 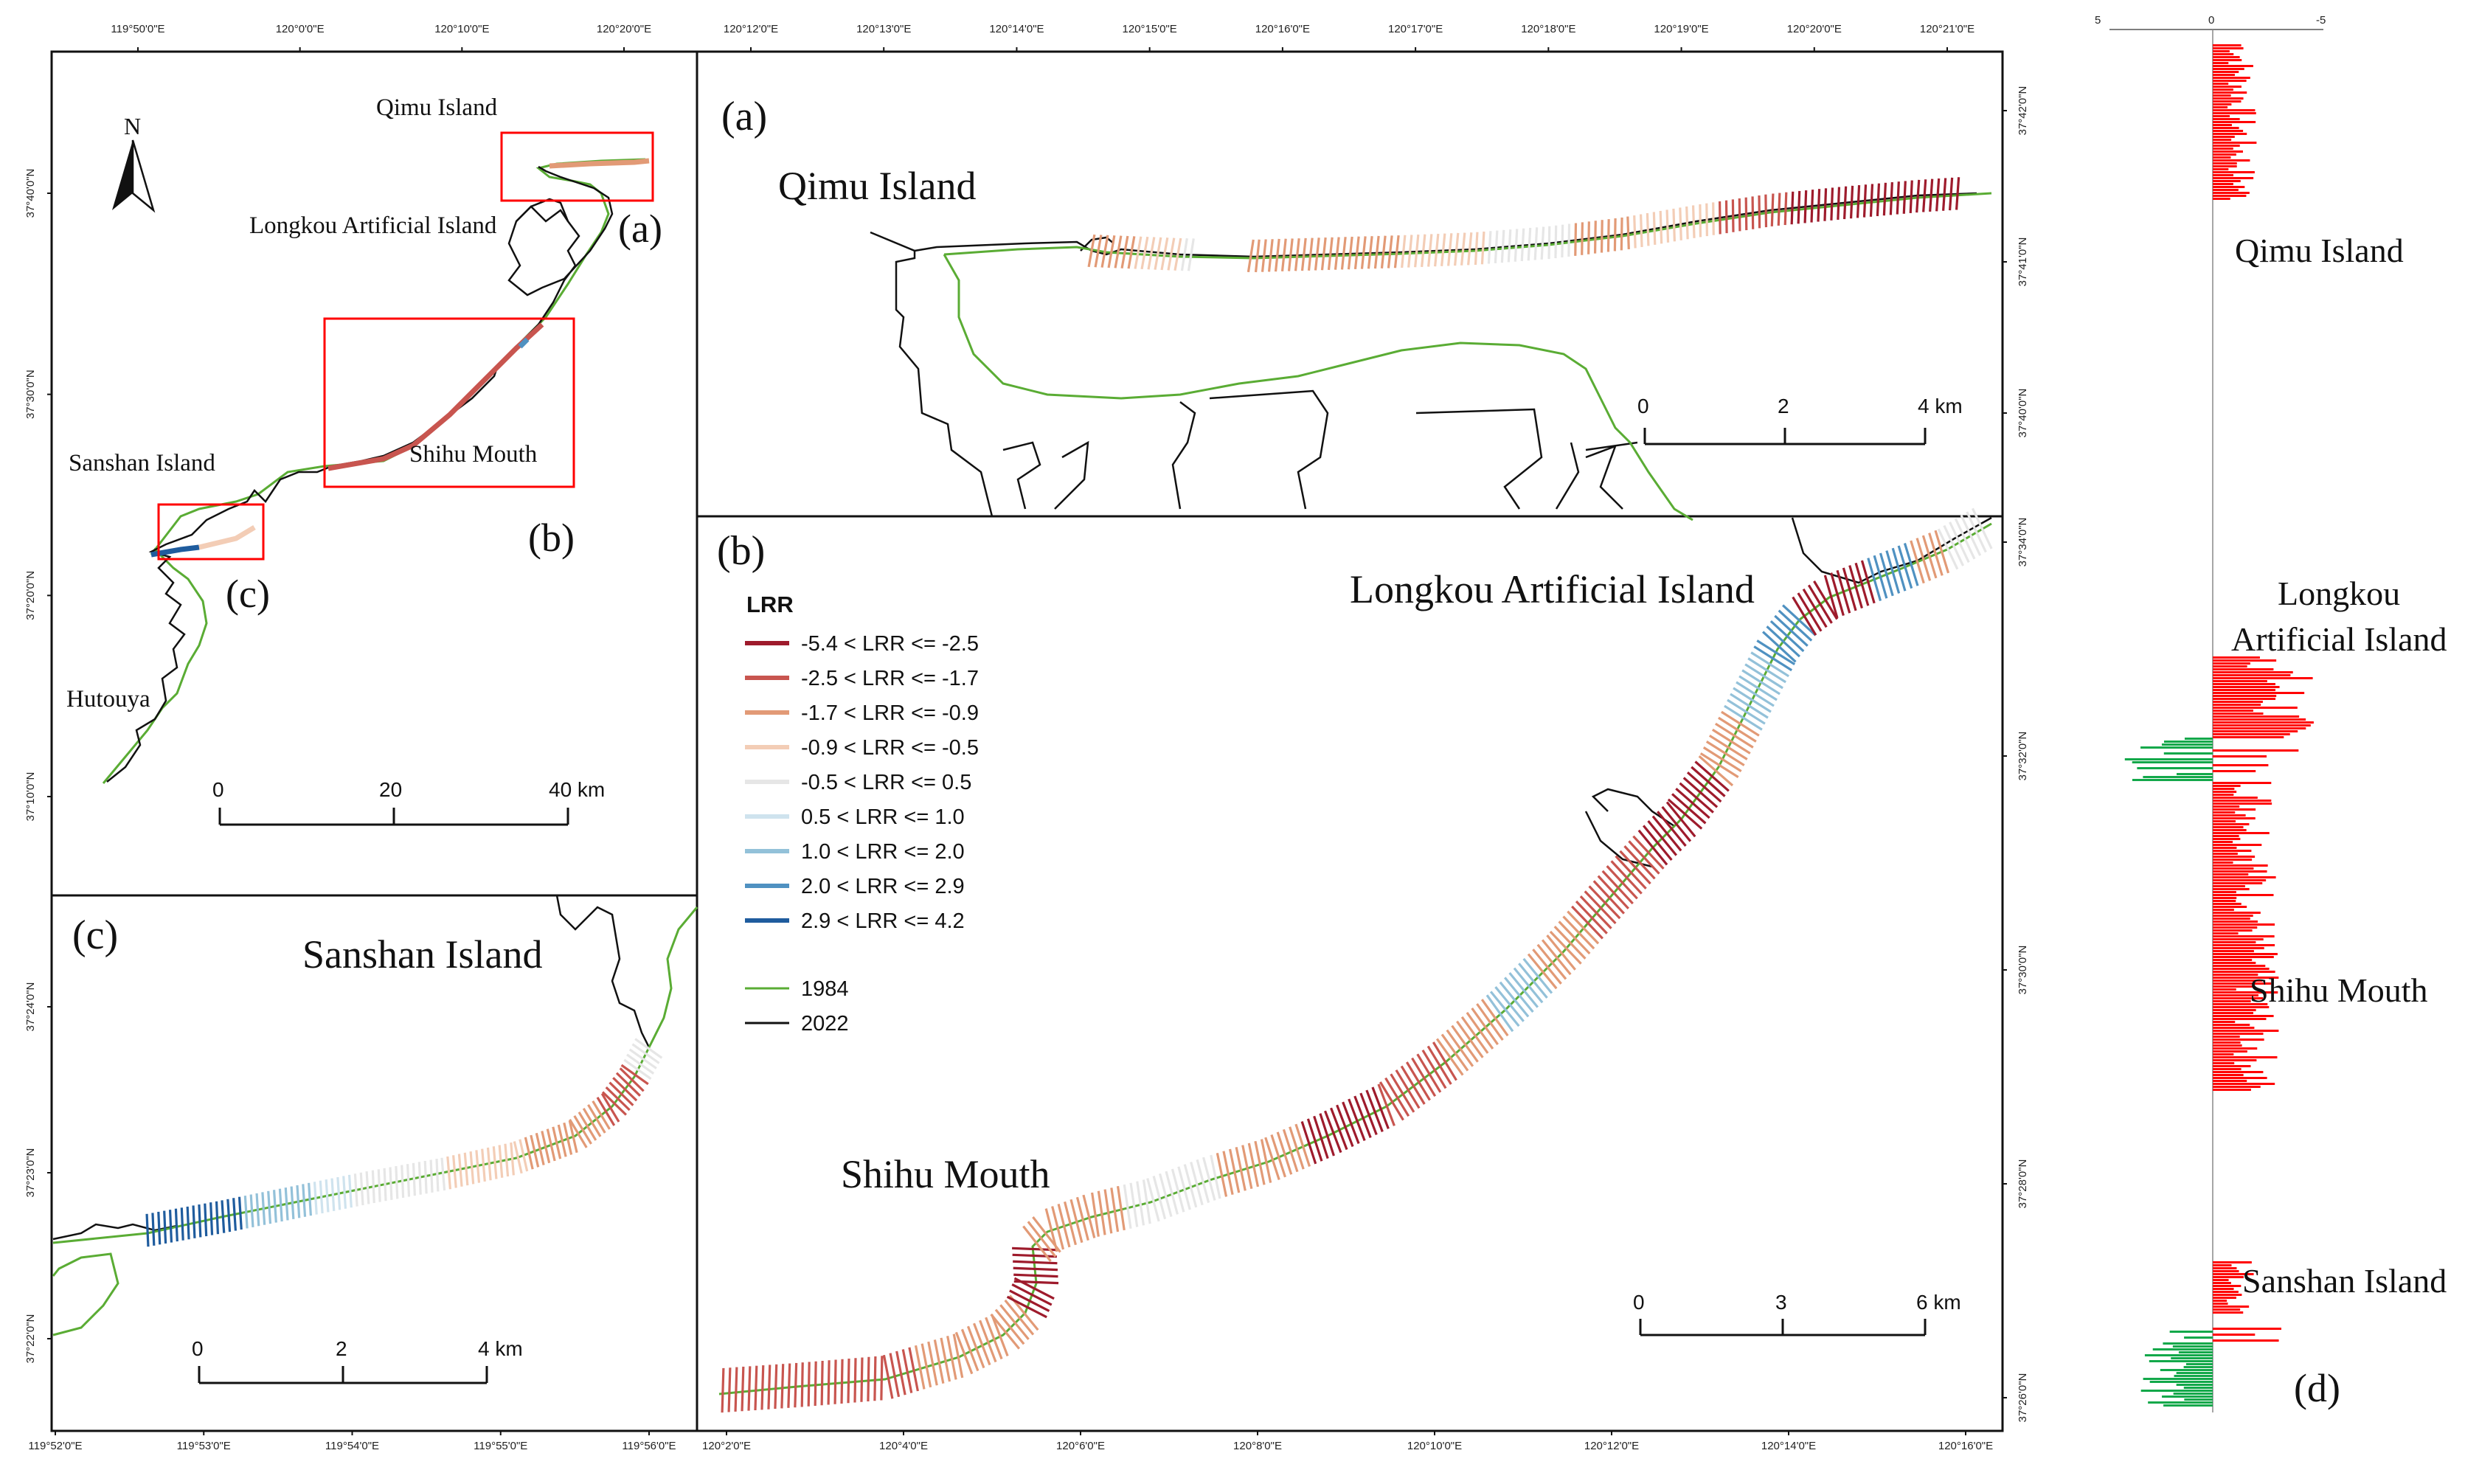 What do you see at coordinates (211, 532) in the screenshot?
I see `overview-box-c` at bounding box center [211, 532].